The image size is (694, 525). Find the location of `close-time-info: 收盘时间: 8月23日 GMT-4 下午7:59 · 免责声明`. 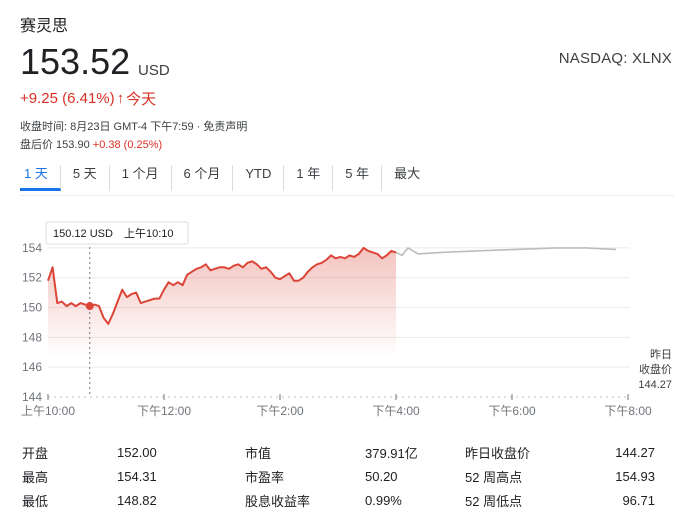

close-time-info: 收盘时间: 8月23日 GMT-4 下午7:59 · 免责声明 is located at coordinates (134, 127).